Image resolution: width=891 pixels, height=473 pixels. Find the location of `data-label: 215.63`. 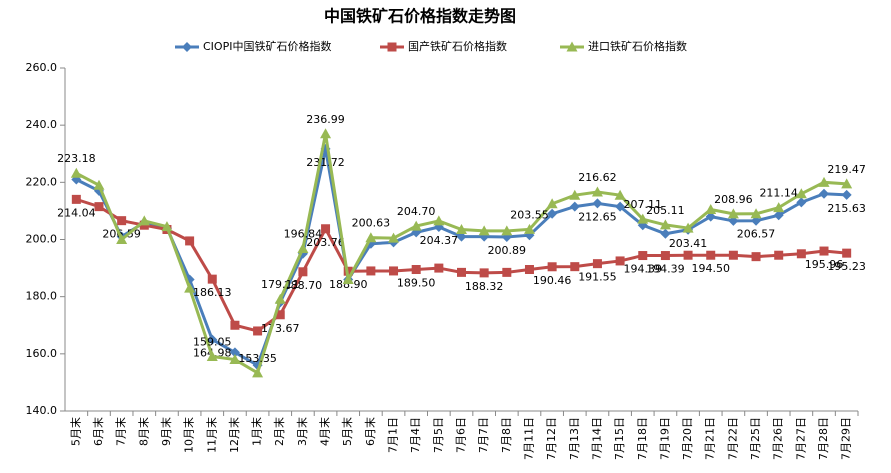

data-label: 215.63 is located at coordinates (846, 208).